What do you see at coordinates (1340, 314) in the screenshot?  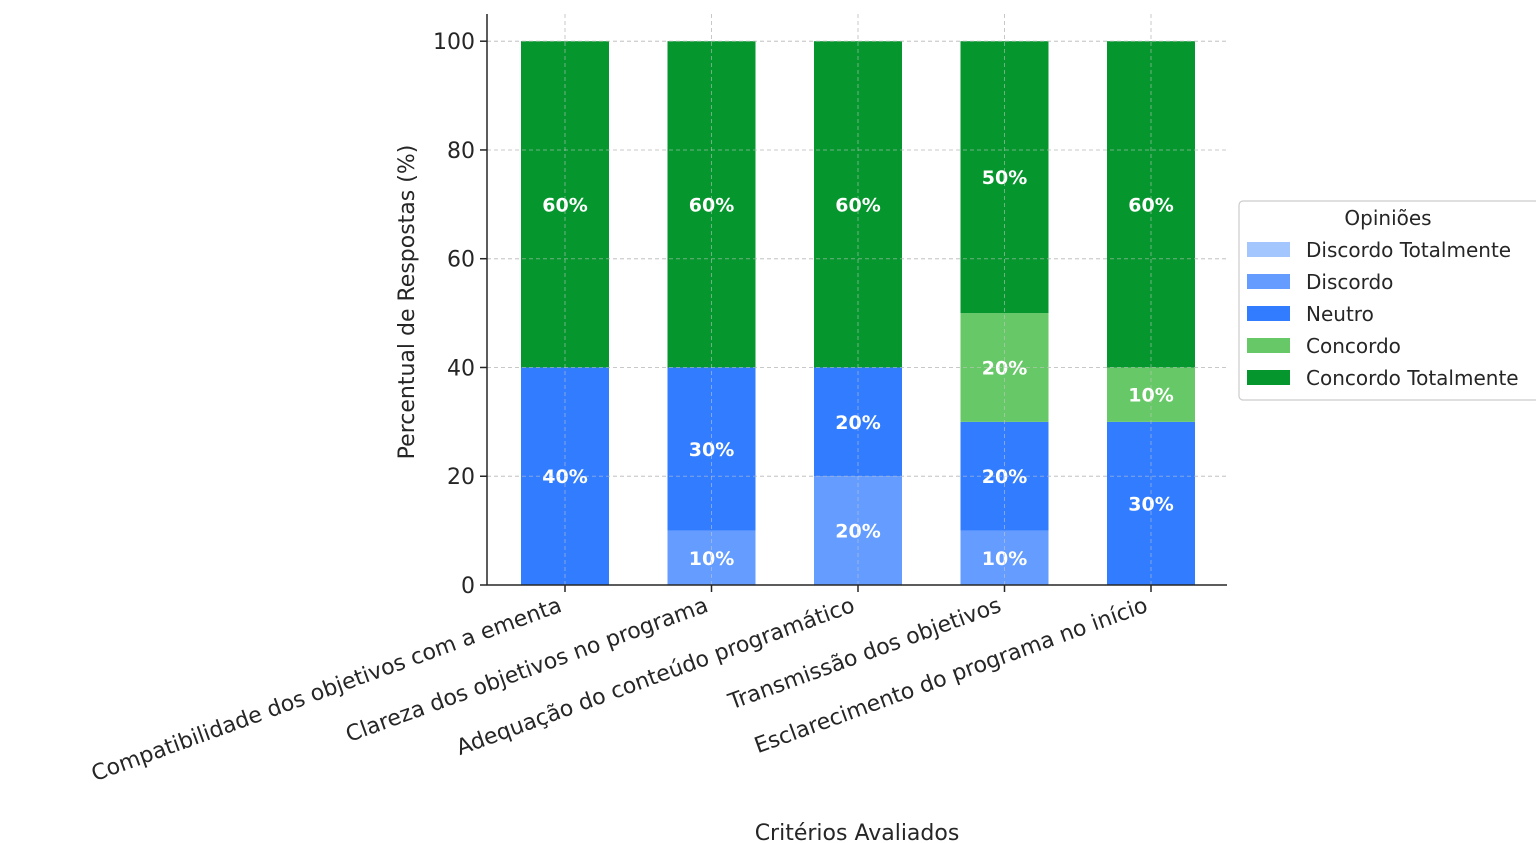 I see `legend-label: Neutro` at bounding box center [1340, 314].